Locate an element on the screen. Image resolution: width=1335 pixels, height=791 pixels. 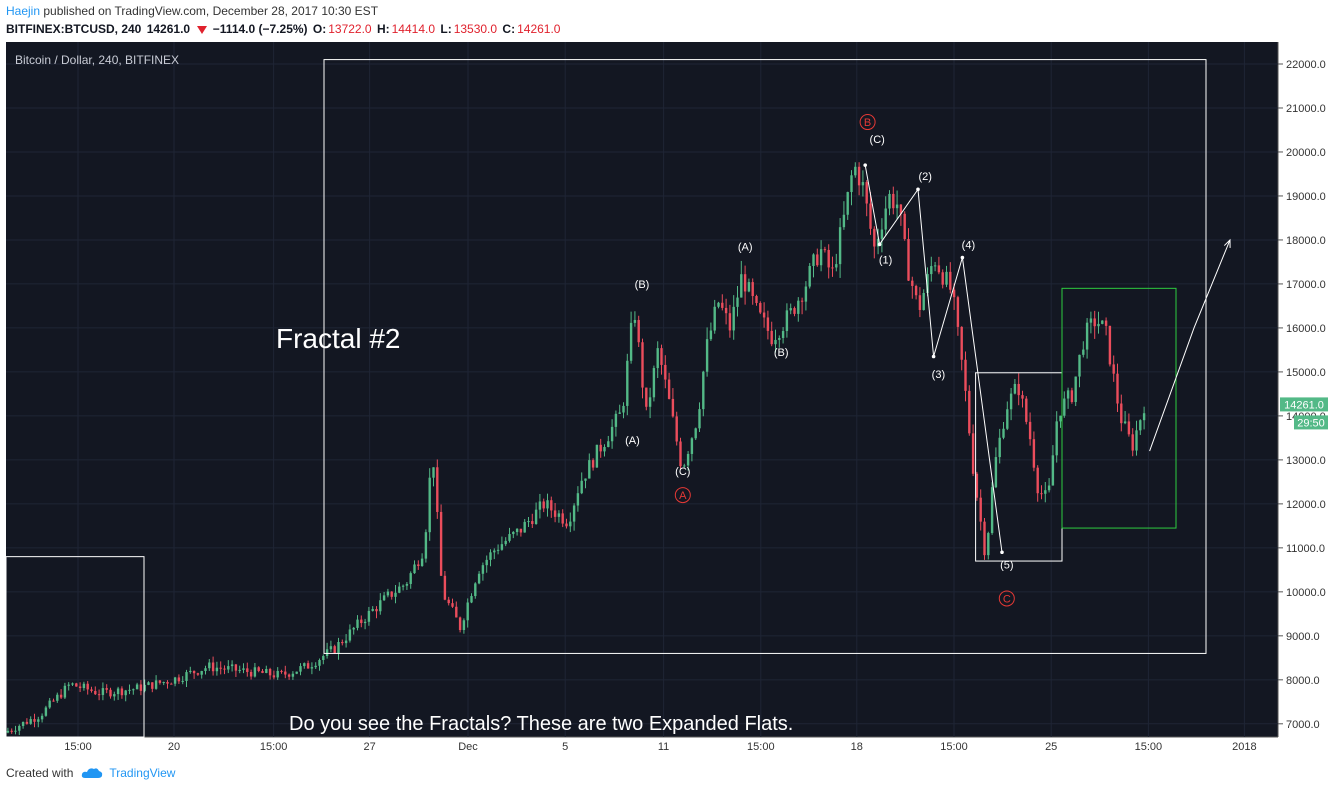
x-tick-label: 15:00 is located at coordinates (761, 747).